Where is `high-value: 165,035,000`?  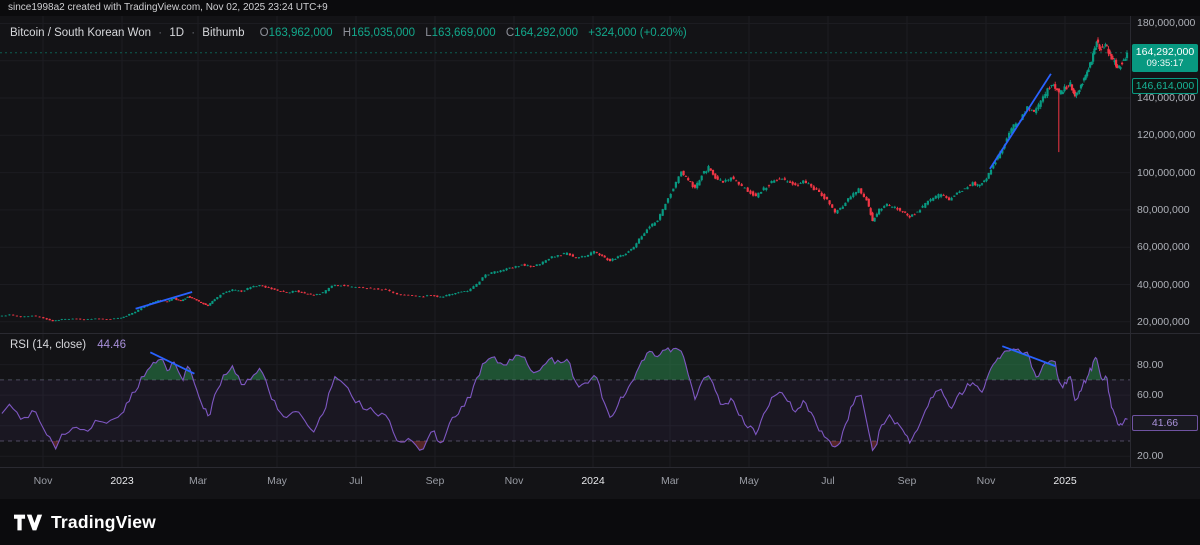 high-value: 165,035,000 is located at coordinates (383, 33).